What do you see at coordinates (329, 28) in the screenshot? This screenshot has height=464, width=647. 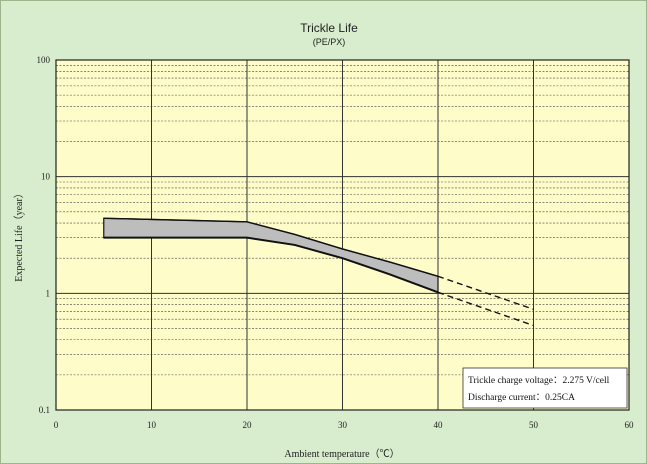 I see `chart-title: Trickle Life` at bounding box center [329, 28].